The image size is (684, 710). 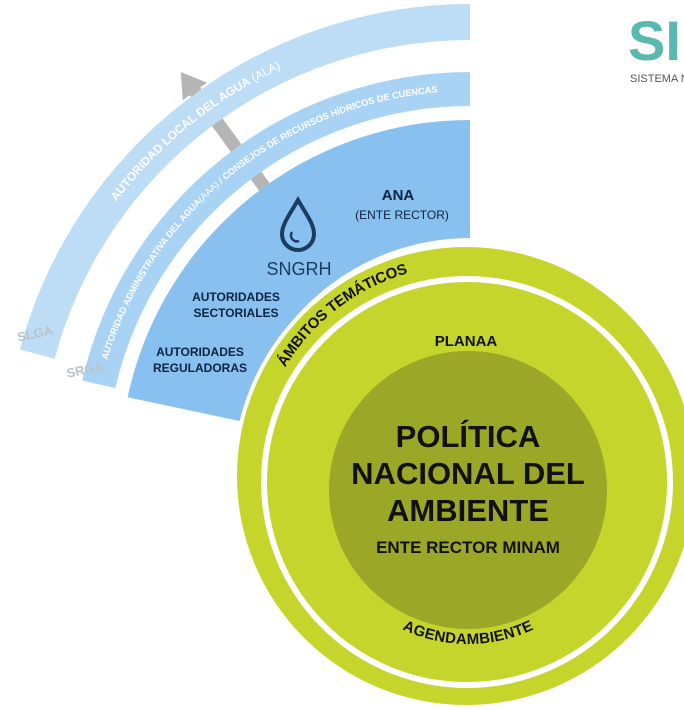 What do you see at coordinates (298, 223) in the screenshot?
I see `water-drop-icon` at bounding box center [298, 223].